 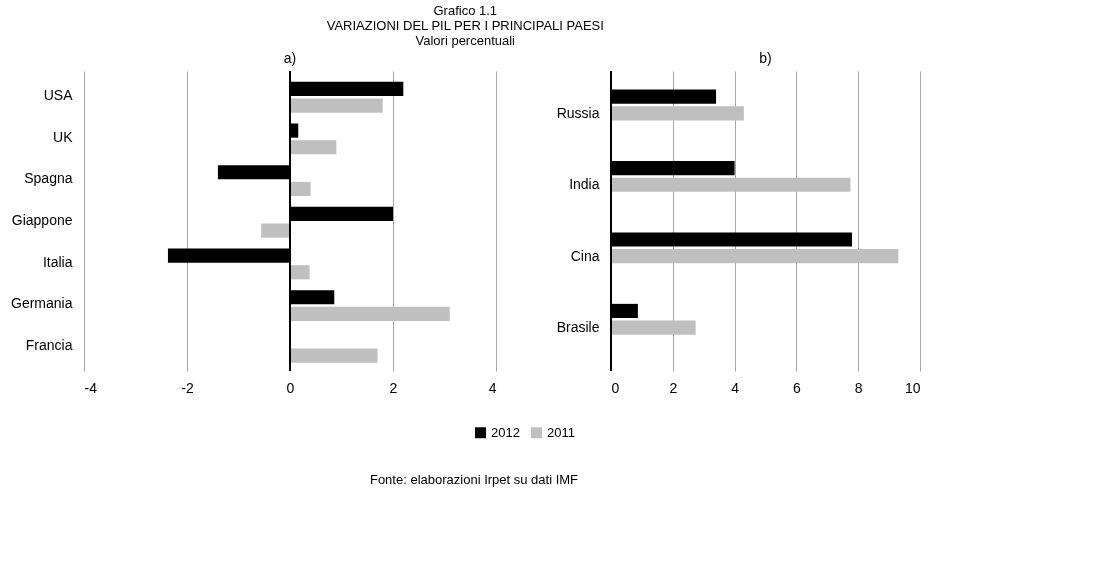 I want to click on y-tick-label: Russia, so click(x=578, y=112).